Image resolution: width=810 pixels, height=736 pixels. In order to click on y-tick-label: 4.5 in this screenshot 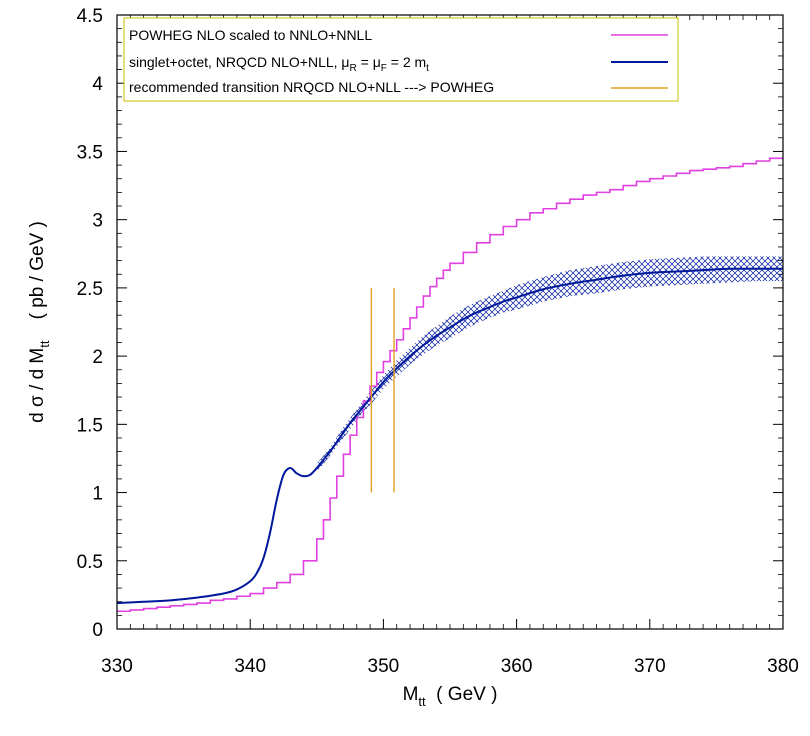, I will do `click(90, 16)`.